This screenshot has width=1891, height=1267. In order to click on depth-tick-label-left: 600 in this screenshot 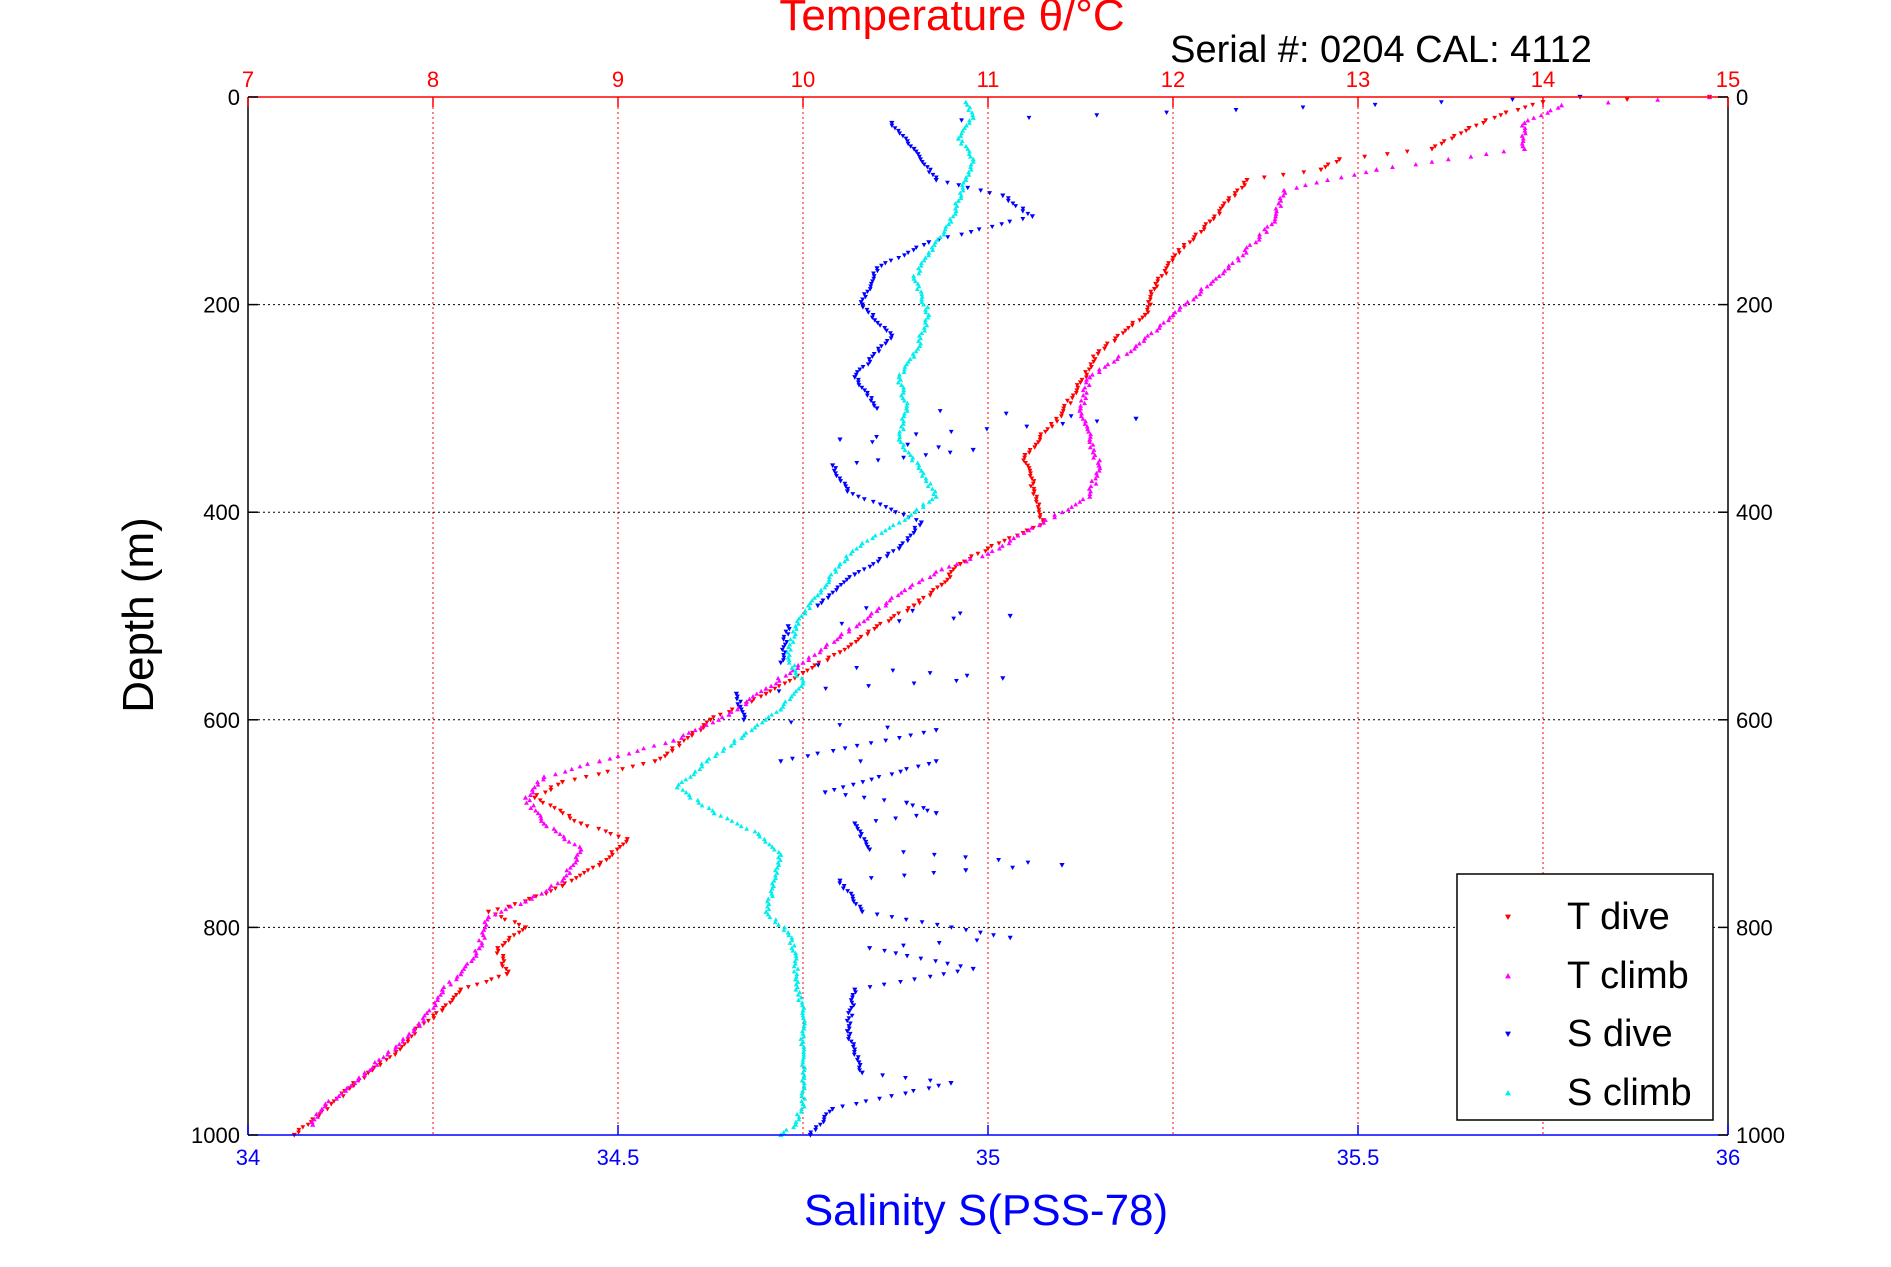, I will do `click(221, 720)`.